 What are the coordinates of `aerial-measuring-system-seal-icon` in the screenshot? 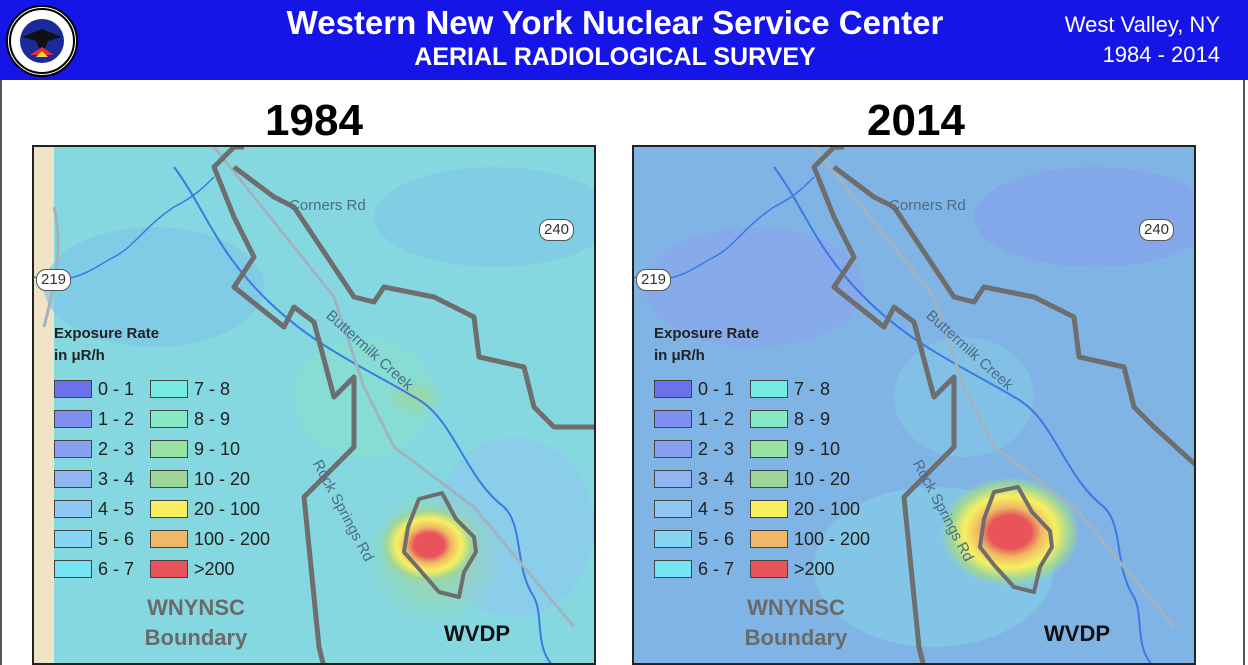 It's located at (42, 41).